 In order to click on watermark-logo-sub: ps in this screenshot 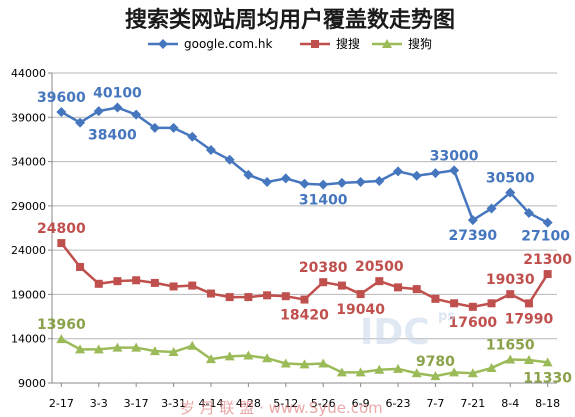, I will do `click(446, 316)`.